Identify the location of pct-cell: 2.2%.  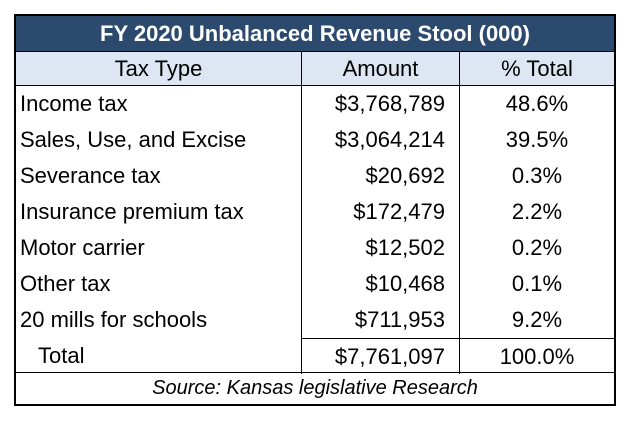
(537, 211).